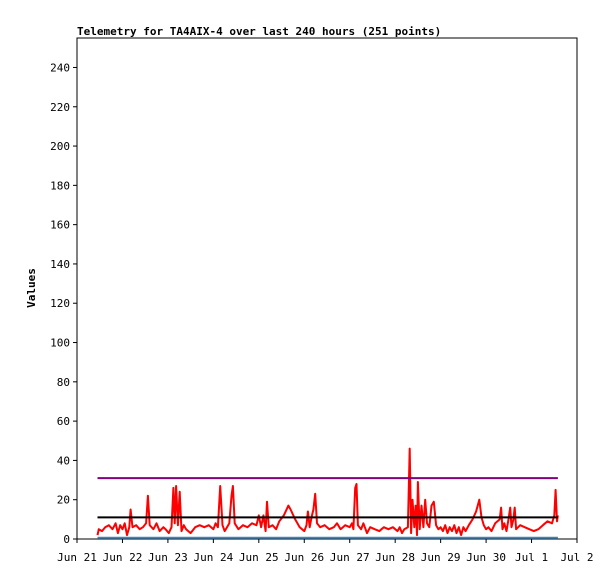 Image resolution: width=615 pixels, height=579 pixels. I want to click on x-tick-label: Jun 24, so click(213, 557).